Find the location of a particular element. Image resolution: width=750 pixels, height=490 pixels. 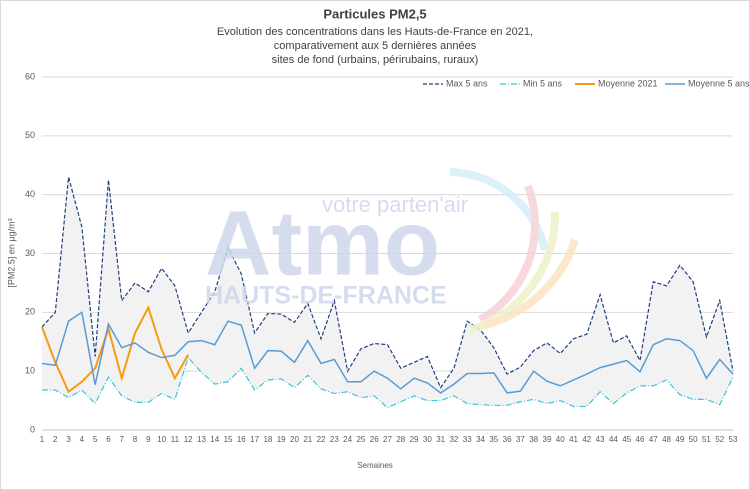

x-tick-label: 23 is located at coordinates (334, 439).